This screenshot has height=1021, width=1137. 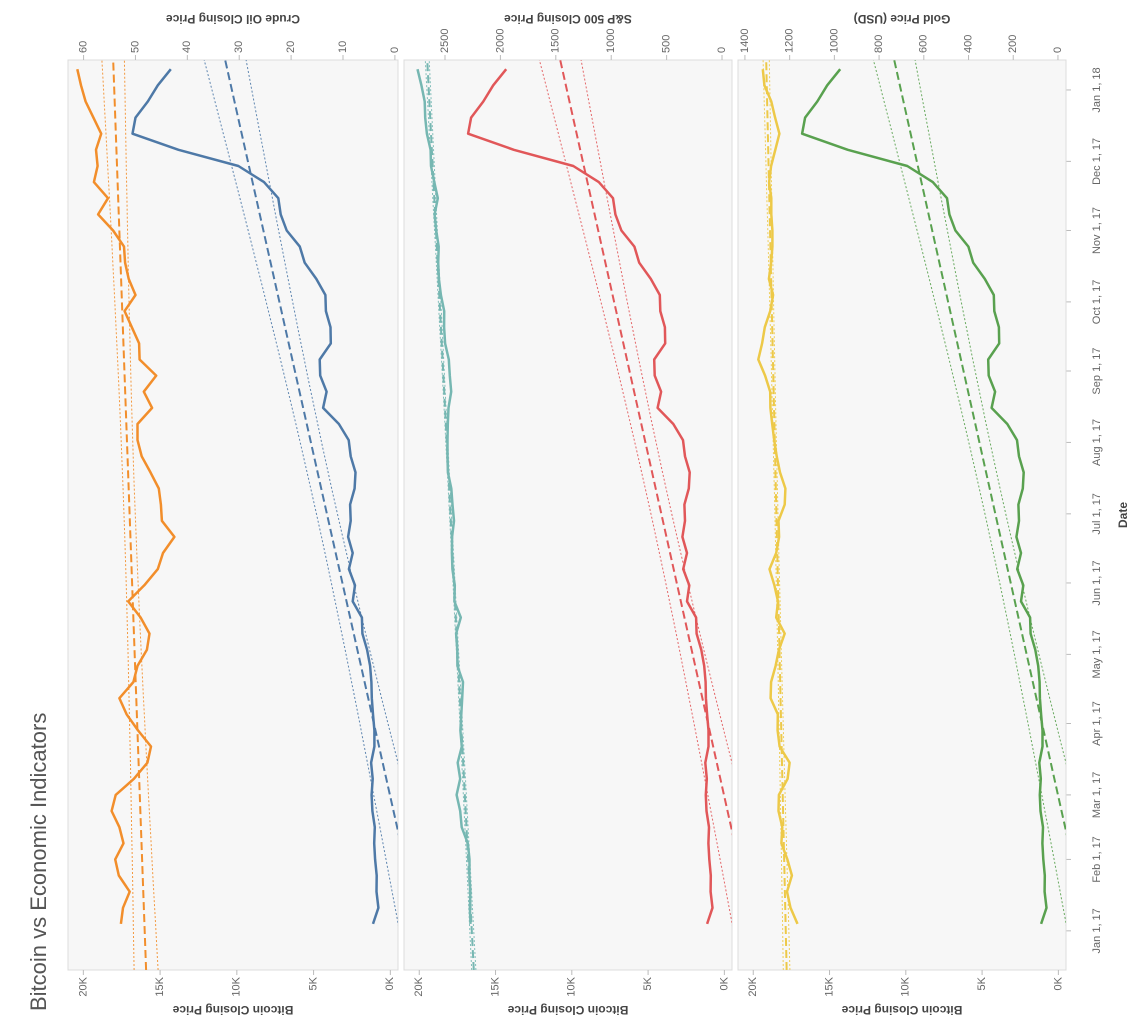 What do you see at coordinates (745, 41) in the screenshot?
I see `y2-tick-label: 1400` at bounding box center [745, 41].